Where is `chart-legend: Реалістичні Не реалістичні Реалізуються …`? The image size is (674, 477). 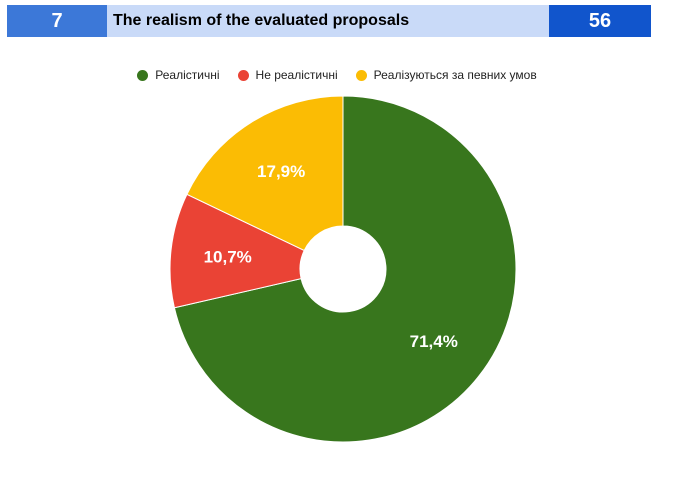
chart-legend: Реалістичні Не реалістичні Реалізуються … is located at coordinates (337, 75).